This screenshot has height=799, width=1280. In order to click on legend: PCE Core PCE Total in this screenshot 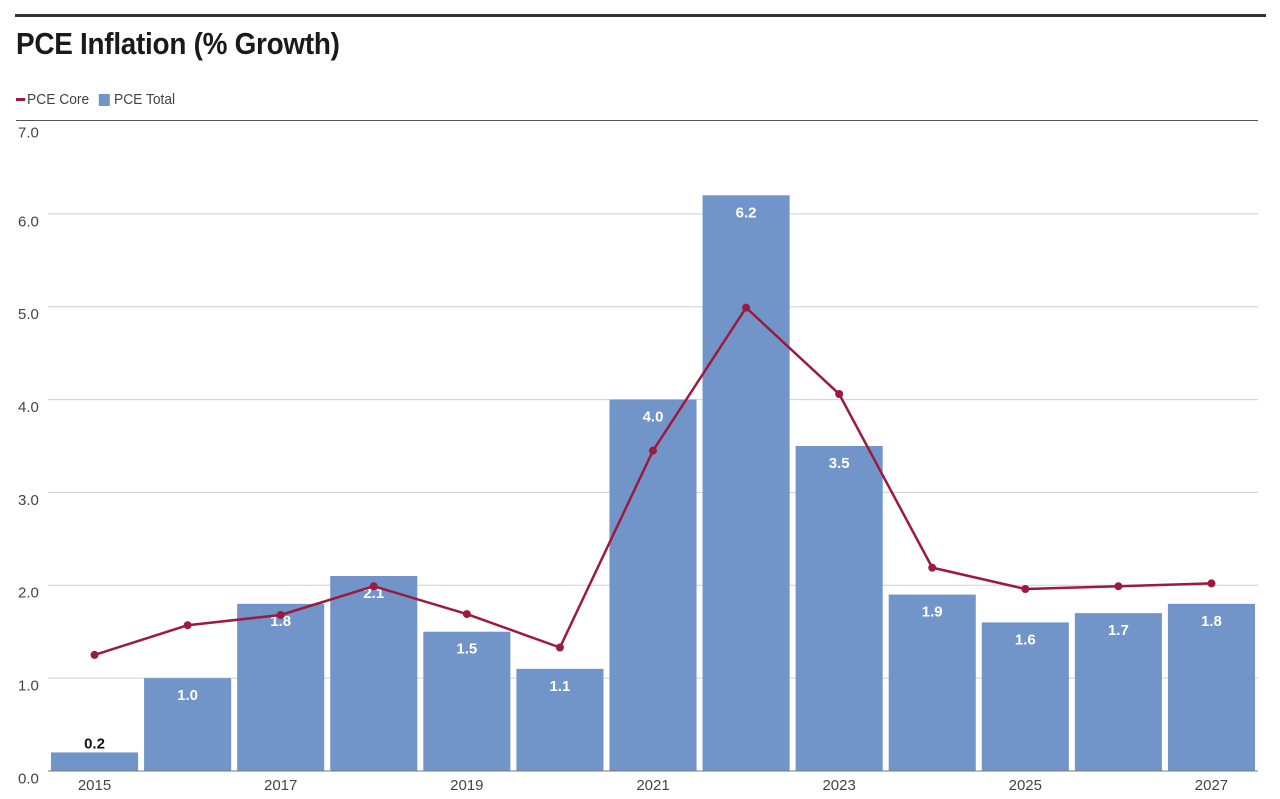, I will do `click(100, 99)`.